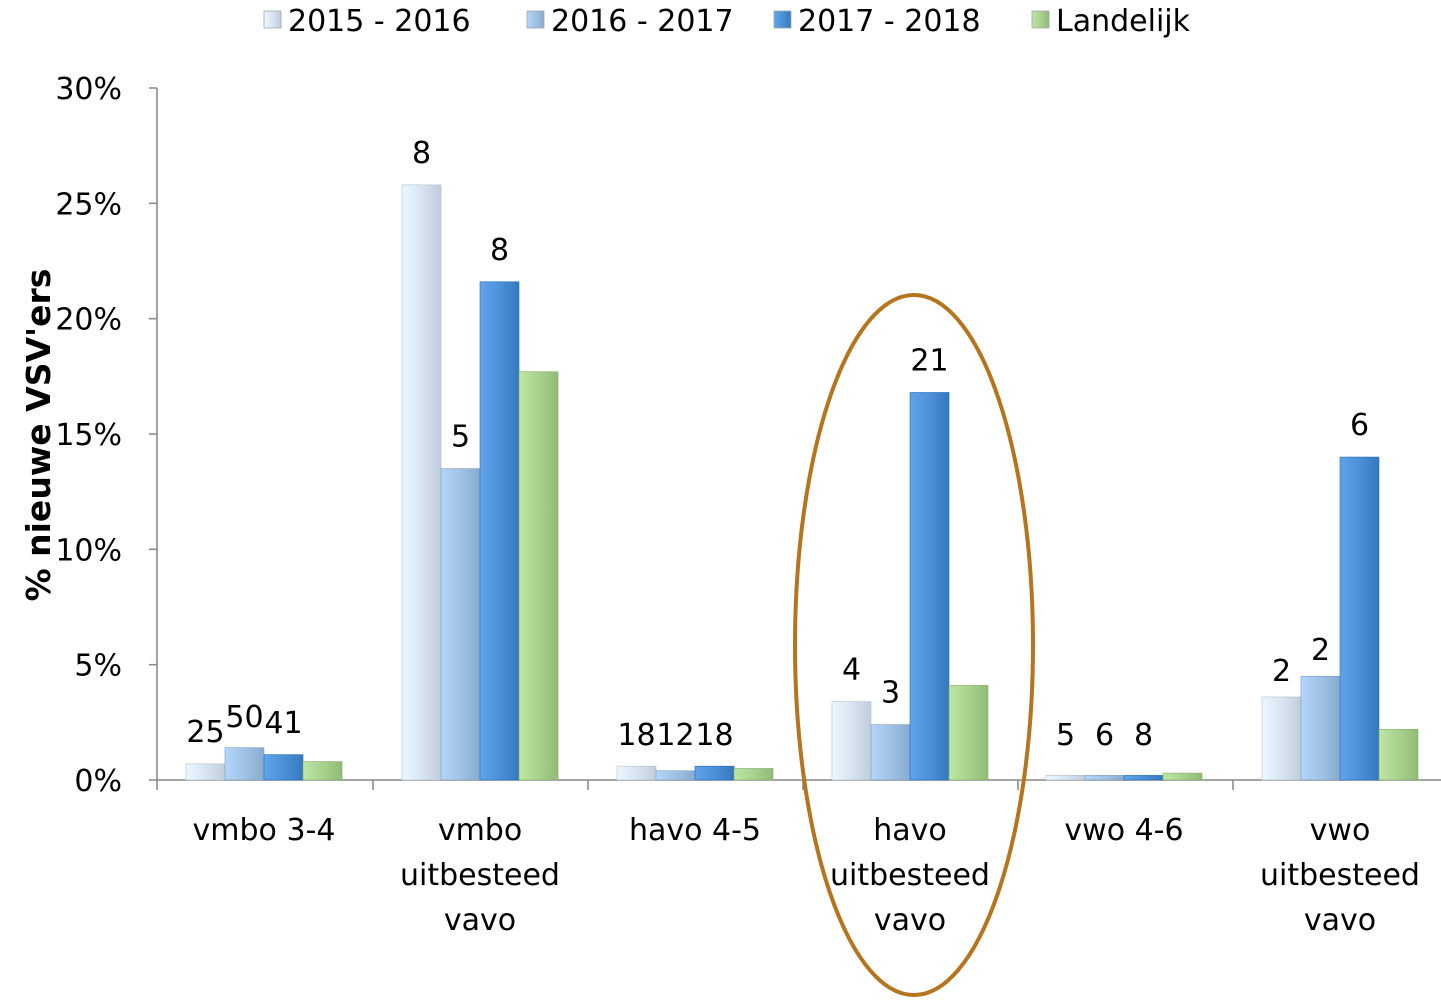 The image size is (1441, 1005). Describe the element at coordinates (264, 830) in the screenshot. I see `x-tick-label: vmbo 3-4` at that location.